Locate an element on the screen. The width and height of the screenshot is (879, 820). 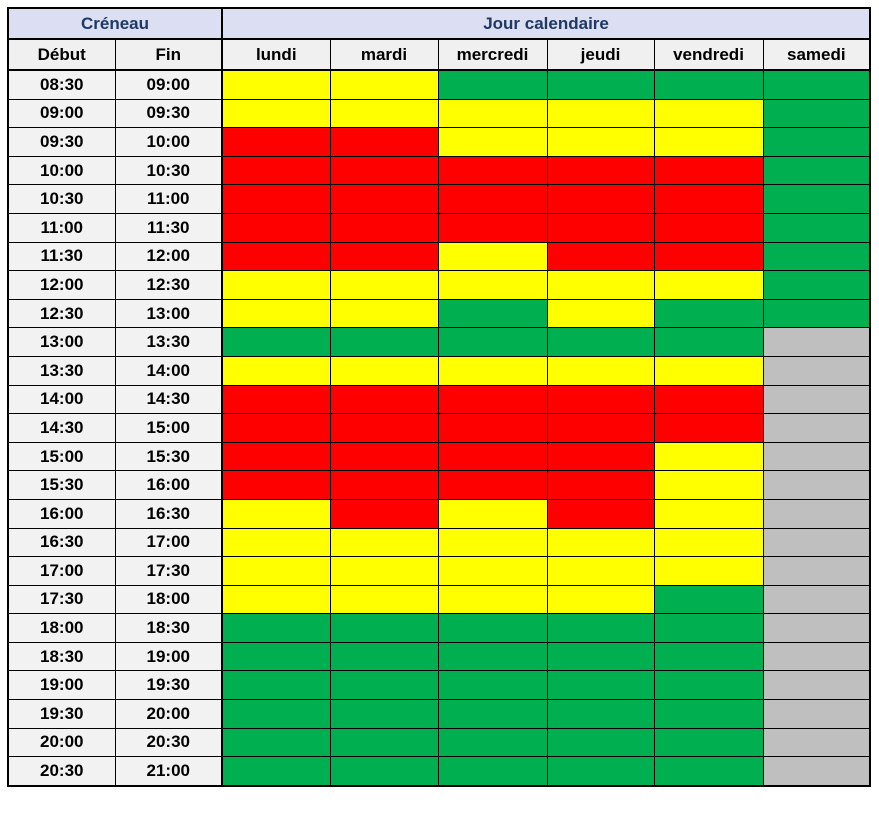
slot-end-time: 20:00 is located at coordinates (168, 714).